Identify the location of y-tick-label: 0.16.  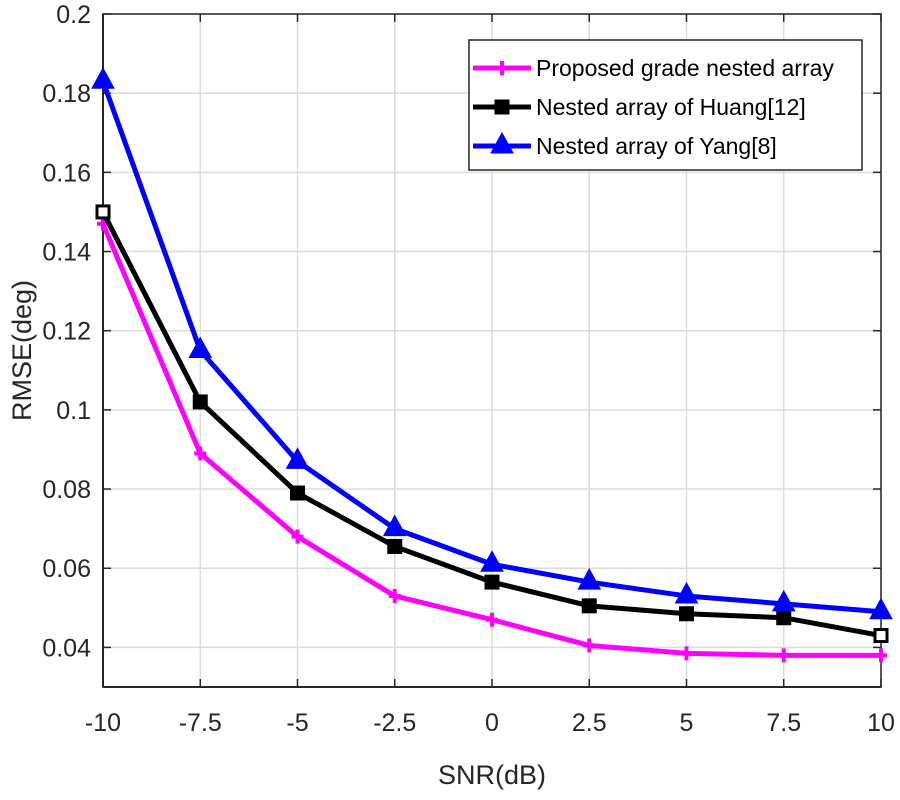
(66, 173).